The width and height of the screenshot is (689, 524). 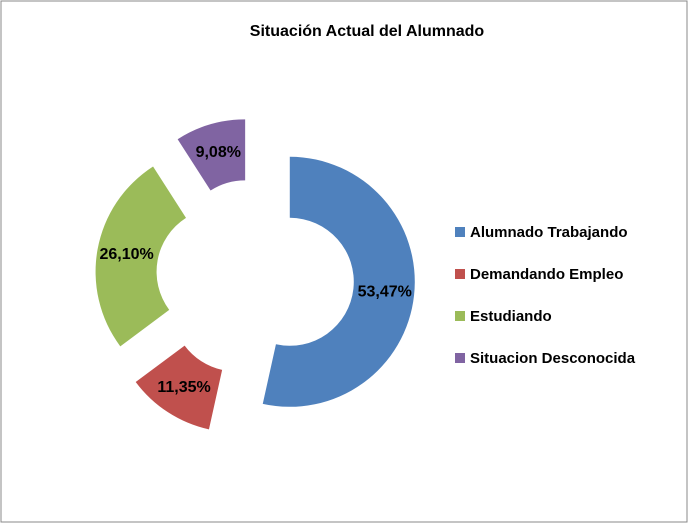 What do you see at coordinates (546, 274) in the screenshot?
I see `legend-label: Demandando Empleo` at bounding box center [546, 274].